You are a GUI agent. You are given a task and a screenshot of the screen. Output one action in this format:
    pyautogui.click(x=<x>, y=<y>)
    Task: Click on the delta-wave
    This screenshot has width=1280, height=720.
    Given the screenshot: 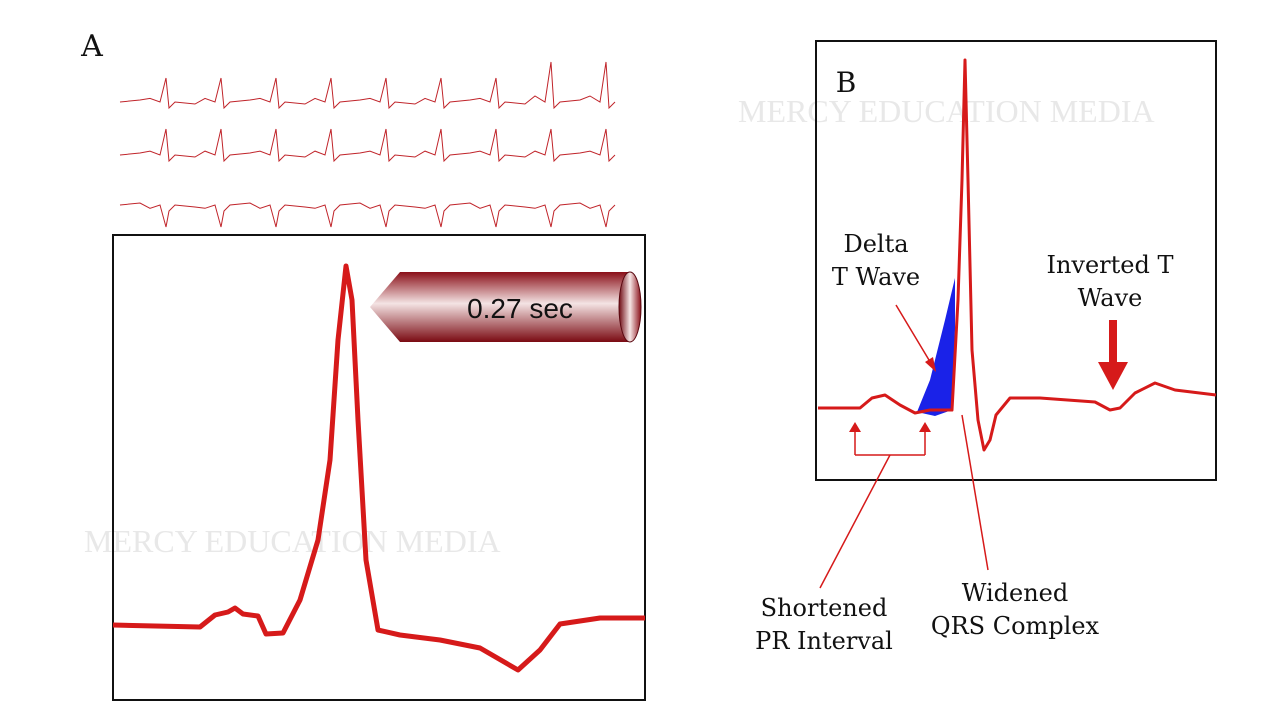 What is the action you would take?
    pyautogui.click(x=936, y=347)
    